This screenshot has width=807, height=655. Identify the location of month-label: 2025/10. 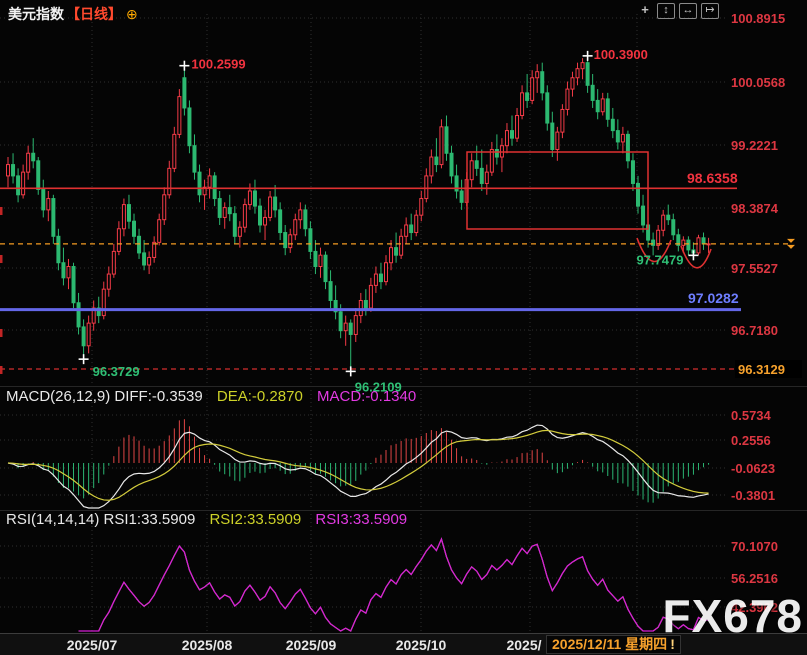
(421, 645).